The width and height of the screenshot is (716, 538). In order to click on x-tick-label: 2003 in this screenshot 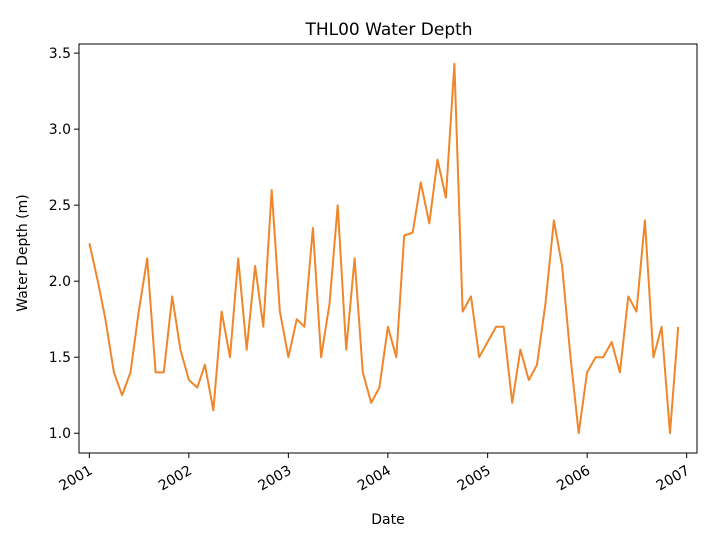, I will do `click(274, 479)`.